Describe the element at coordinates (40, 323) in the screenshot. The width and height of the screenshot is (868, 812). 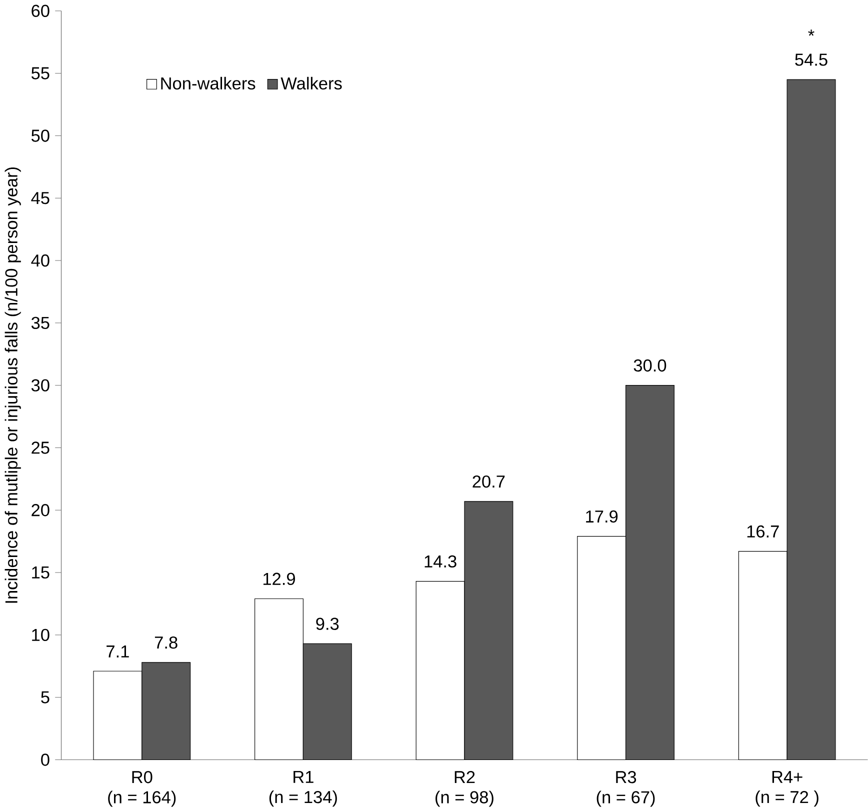
I see `y-tick-label: 35` at that location.